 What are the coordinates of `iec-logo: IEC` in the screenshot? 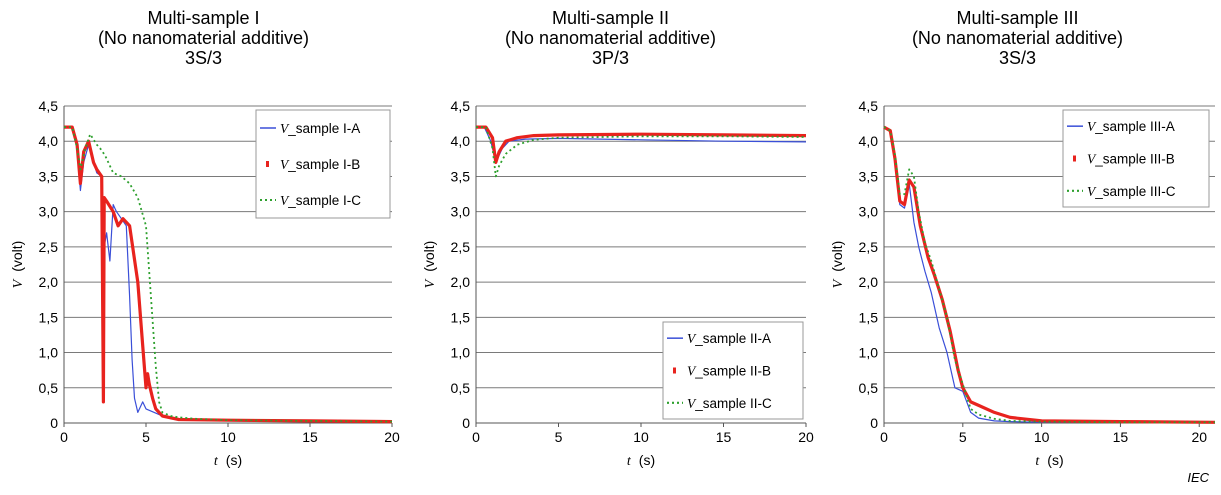 It's located at (1198, 477).